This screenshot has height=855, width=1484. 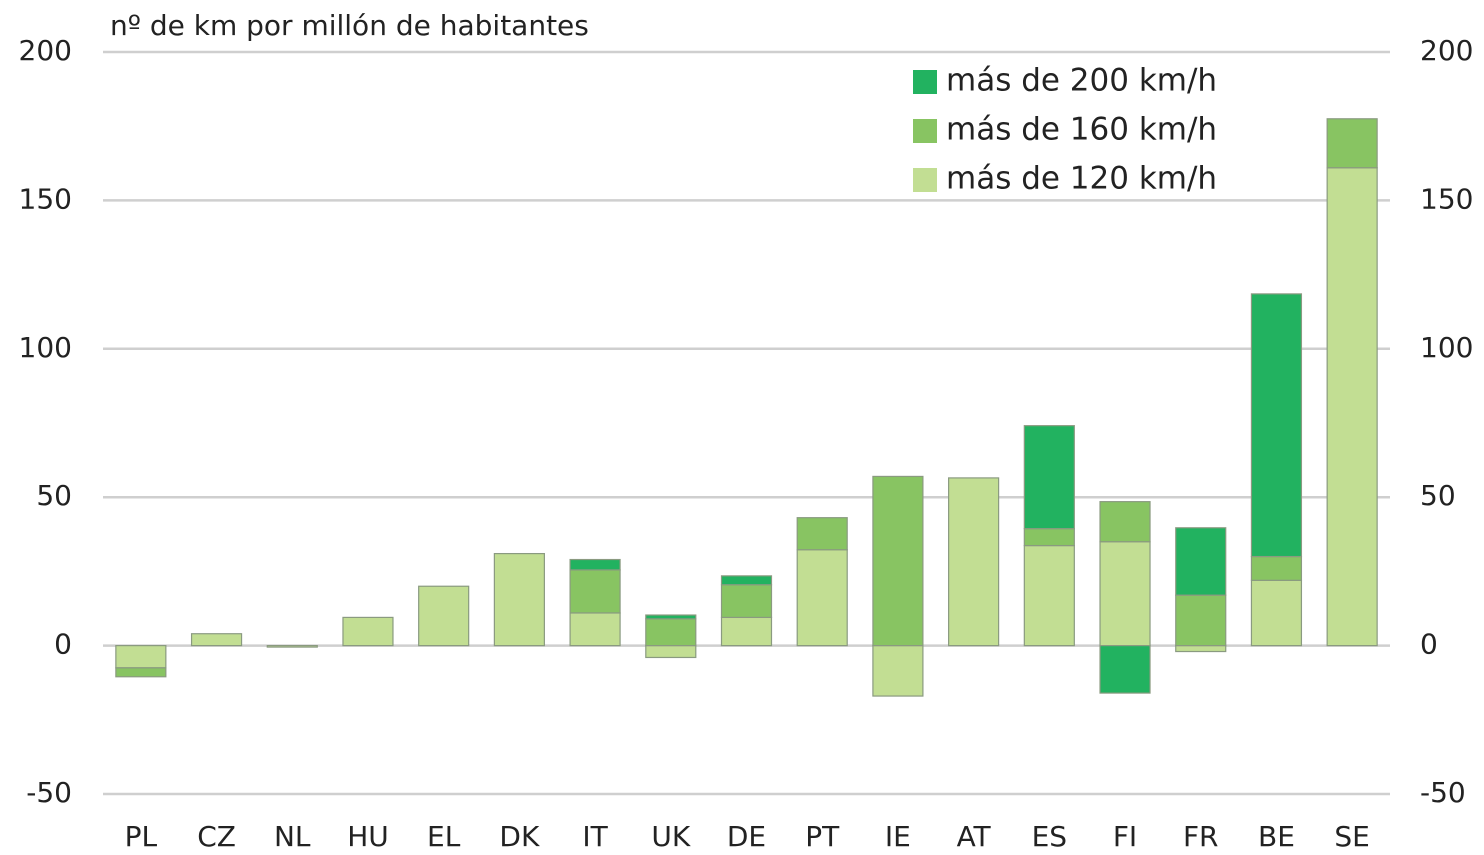 What do you see at coordinates (1081, 179) in the screenshot?
I see `legend-label: más de 120 km/h` at bounding box center [1081, 179].